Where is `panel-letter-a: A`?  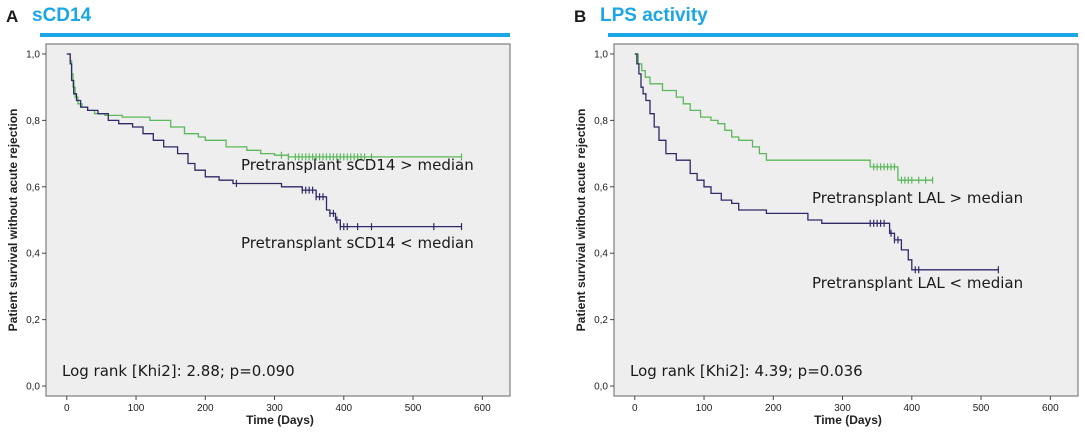 panel-letter-a: A is located at coordinates (12, 16).